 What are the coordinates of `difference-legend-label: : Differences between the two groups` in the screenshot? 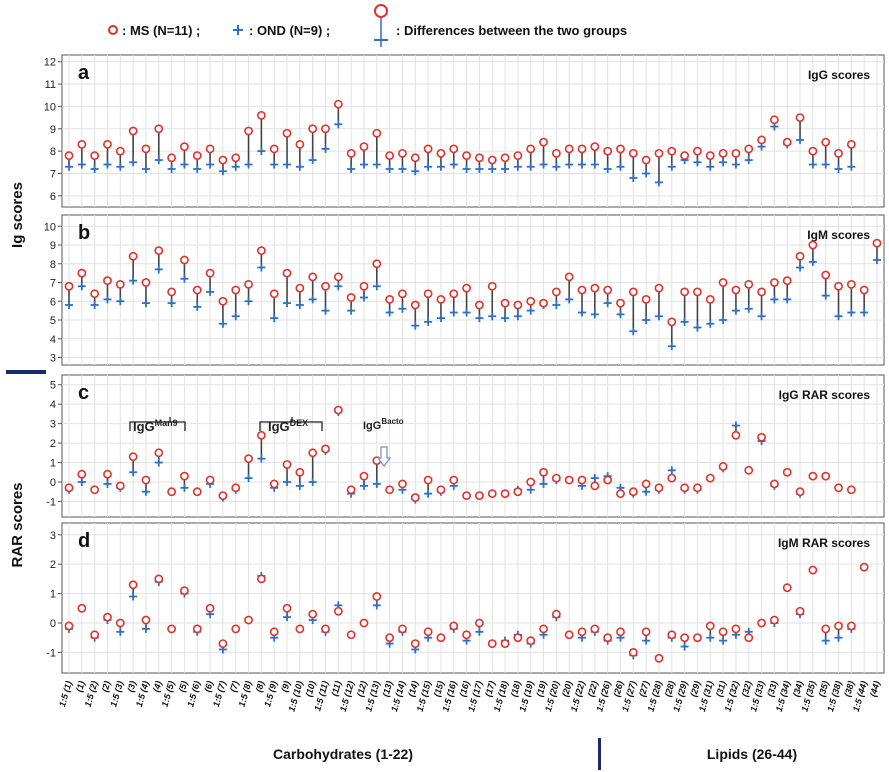 It's located at (511, 30).